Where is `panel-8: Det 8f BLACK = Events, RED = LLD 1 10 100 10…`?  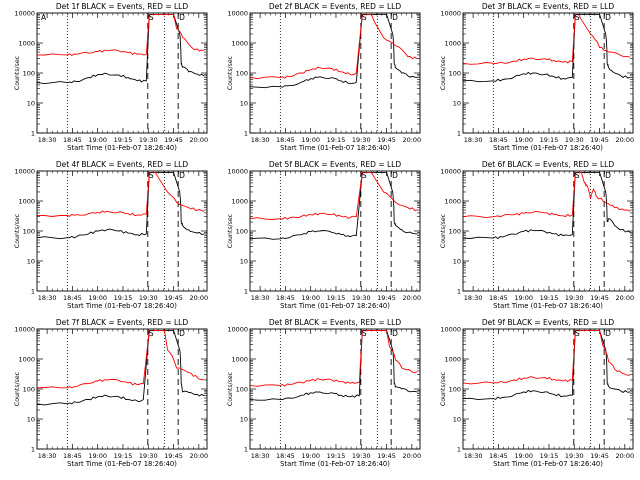 panel-8: Det 8f BLACK = Events, RED = LLD 1 10 100 10… is located at coordinates (324, 393).